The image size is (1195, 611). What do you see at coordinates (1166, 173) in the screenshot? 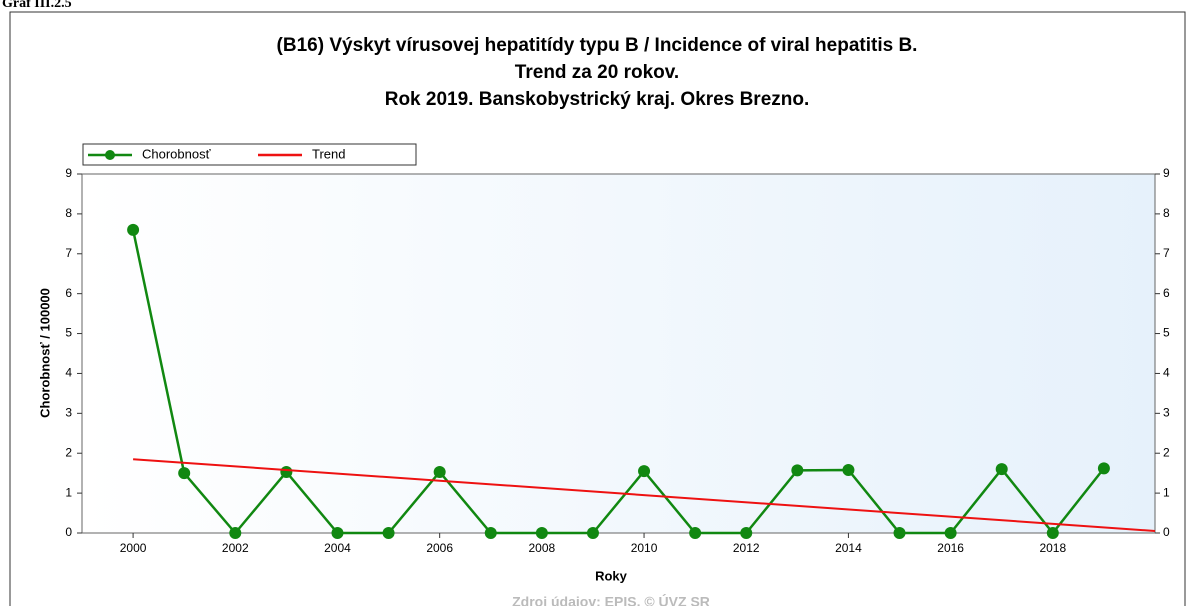
I see `y2-tick-label: 9` at bounding box center [1166, 173].